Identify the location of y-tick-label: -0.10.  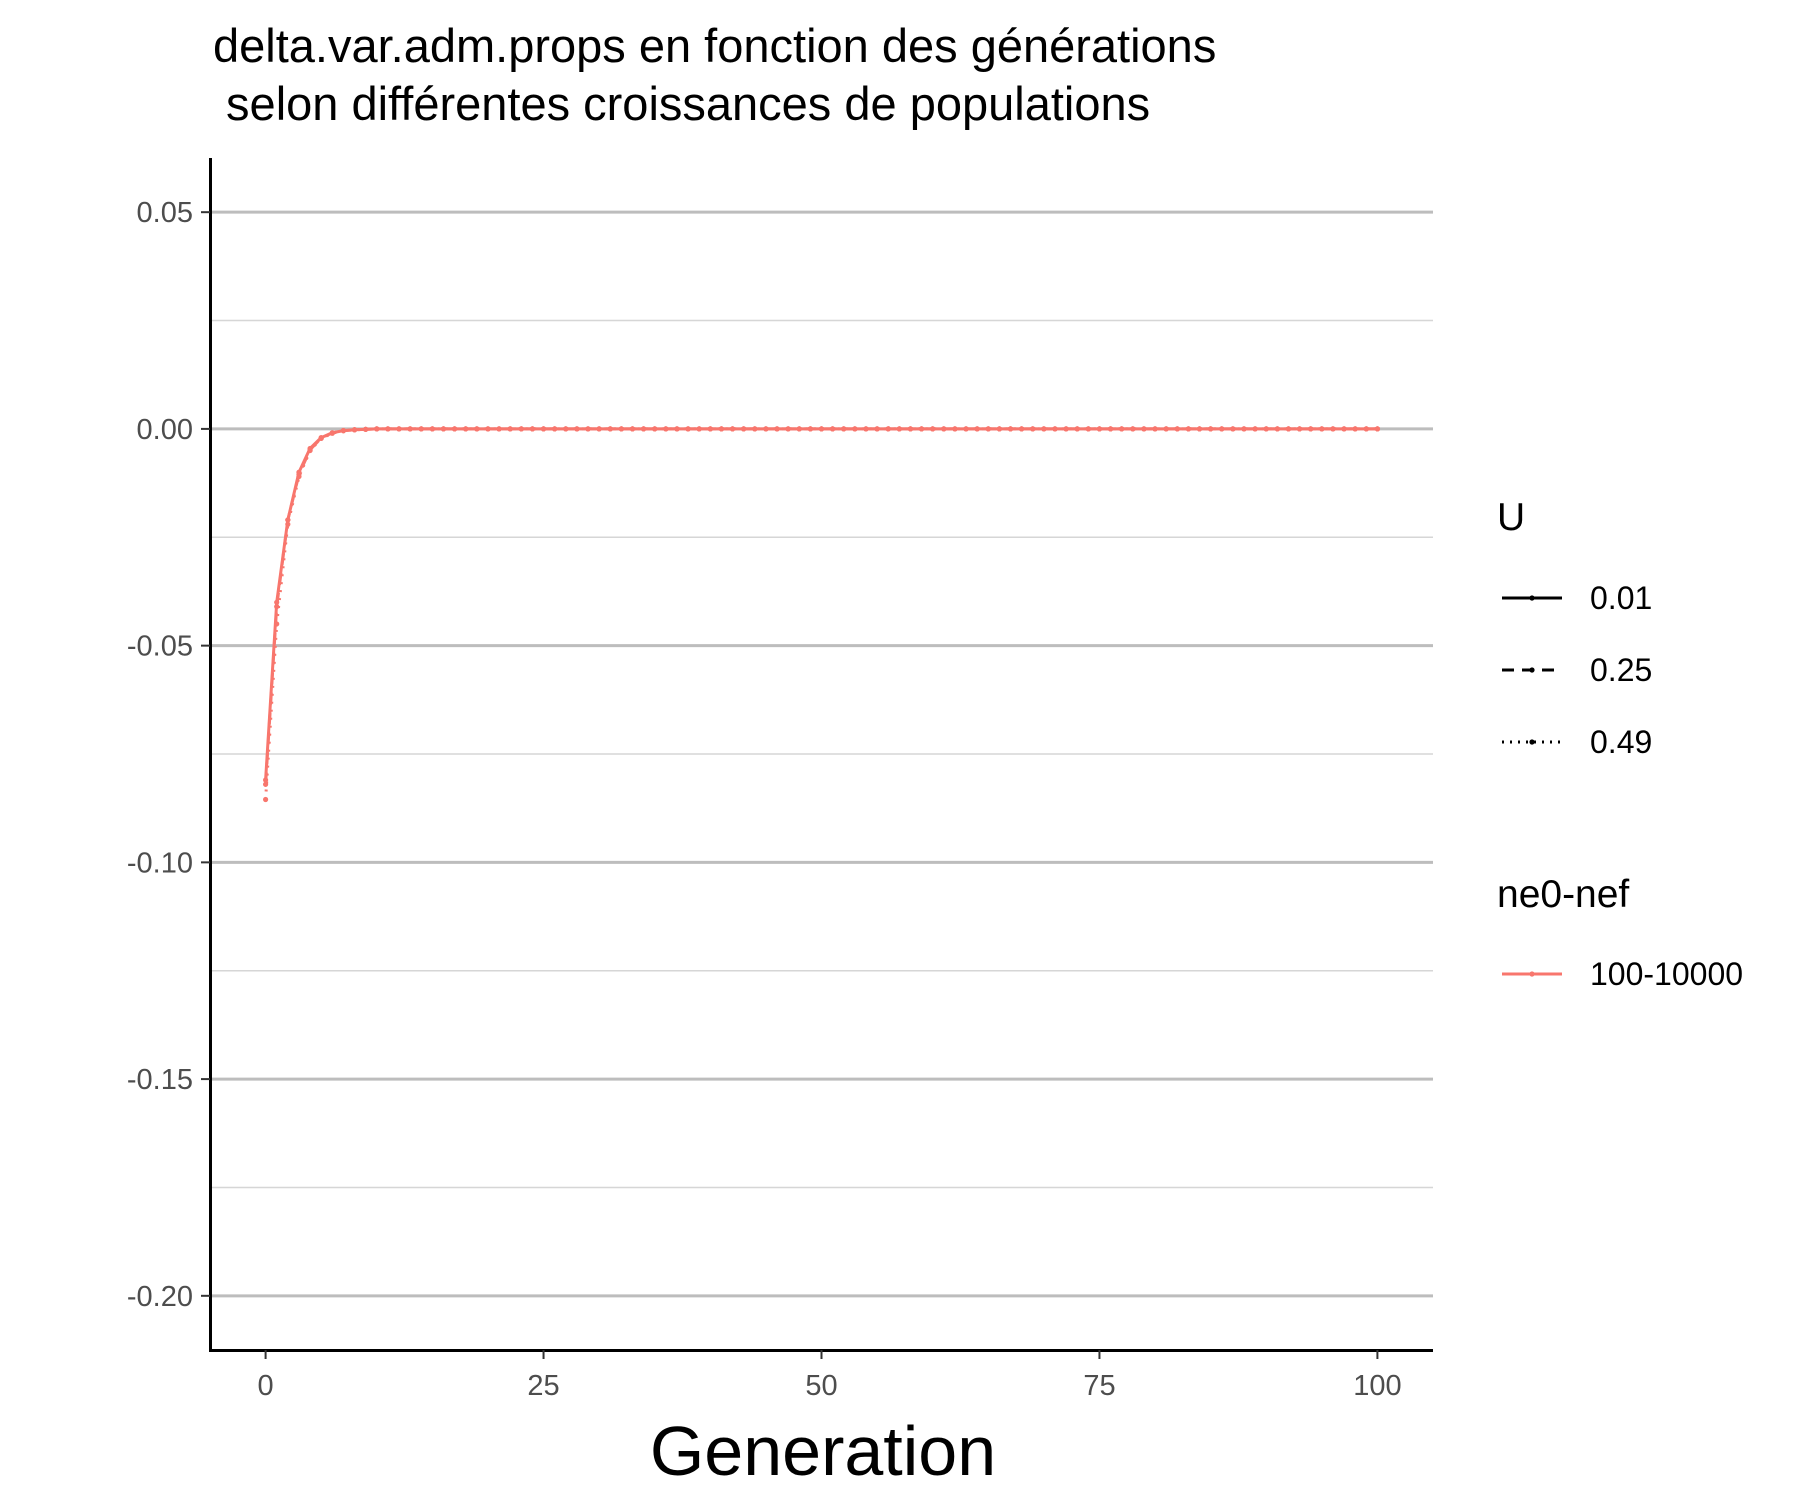
(160, 863).